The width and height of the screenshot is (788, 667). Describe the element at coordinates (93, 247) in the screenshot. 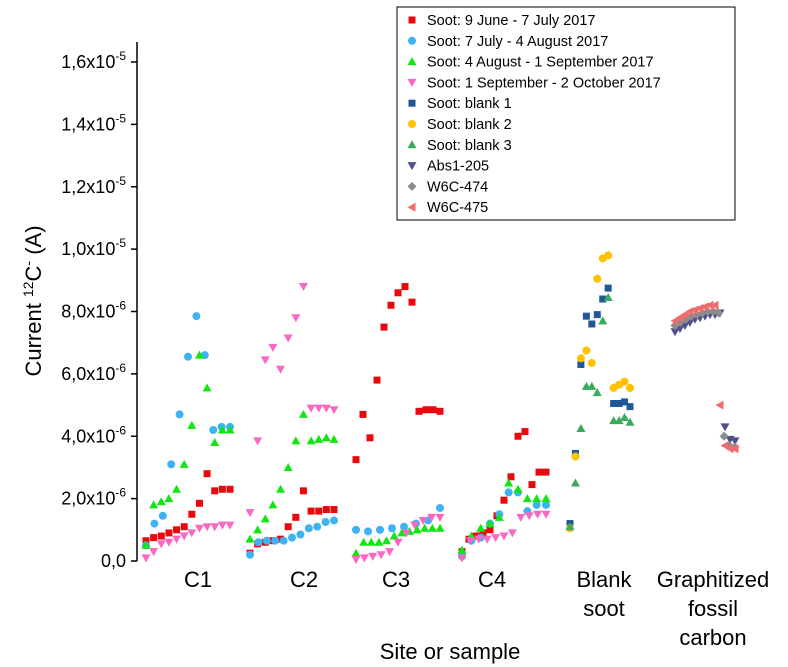

I see `y-tick-label: 1,0x10⁻⁵` at that location.